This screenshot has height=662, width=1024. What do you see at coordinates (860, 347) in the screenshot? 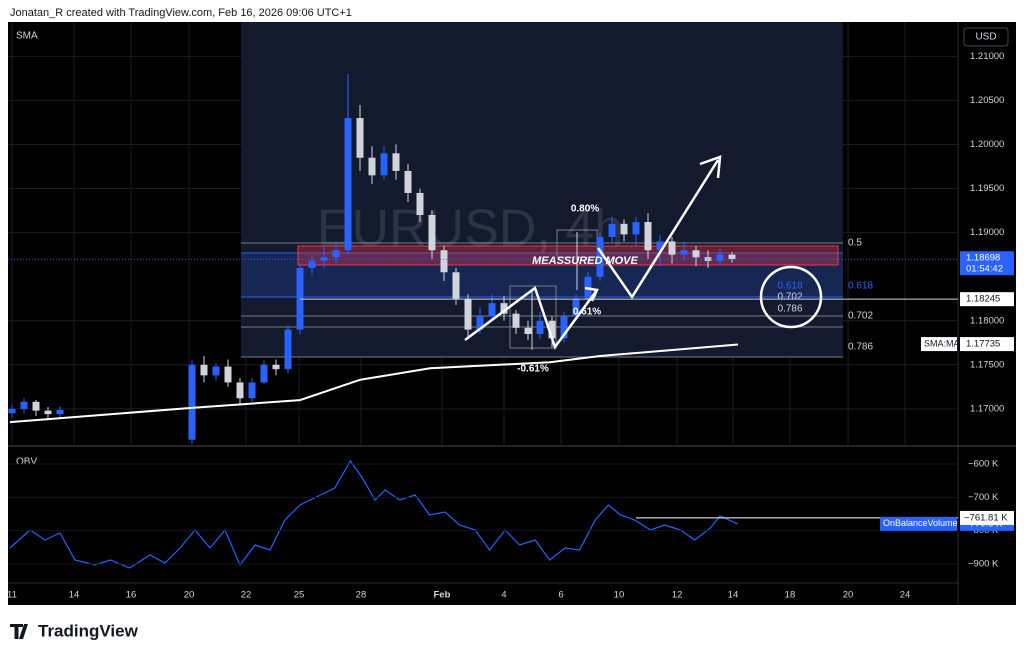
I see `fib-label: 0.786` at bounding box center [860, 347].